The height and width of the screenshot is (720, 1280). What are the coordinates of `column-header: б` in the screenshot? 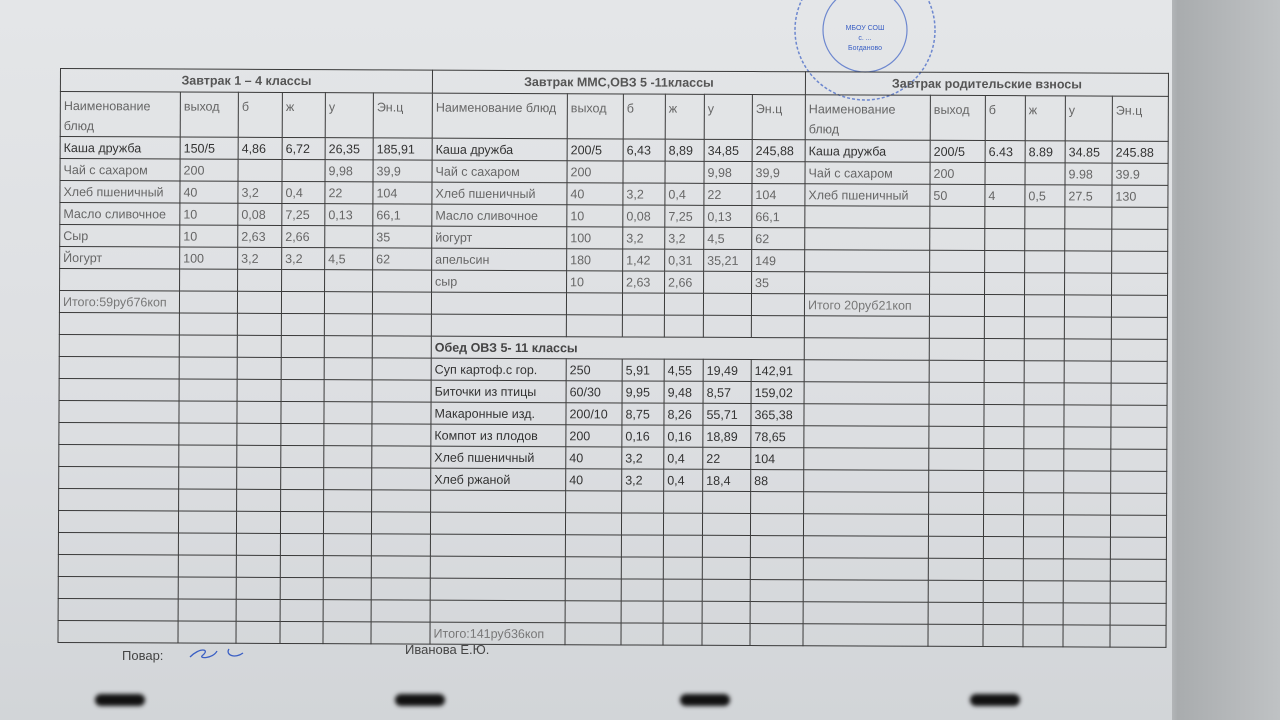 It's located at (644, 116).